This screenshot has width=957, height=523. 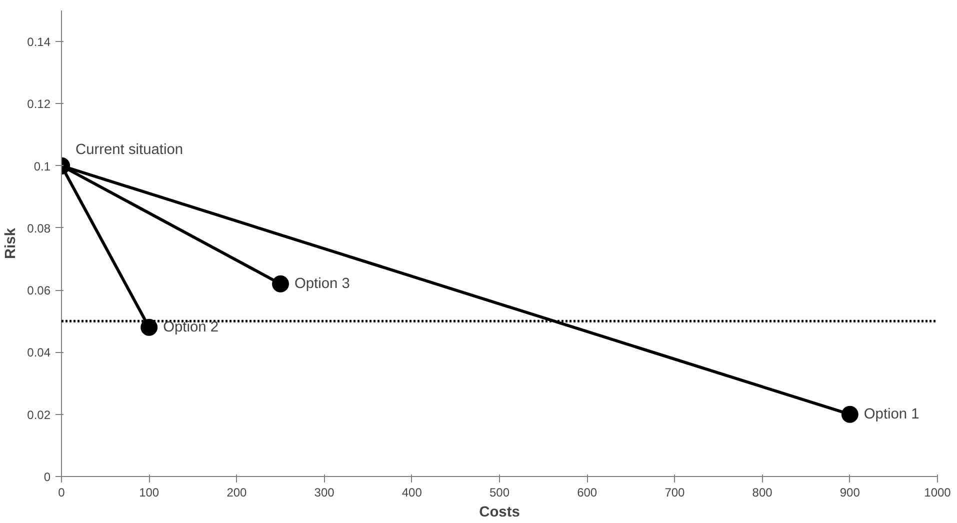 I want to click on x-axis-title: Costs, so click(x=499, y=512).